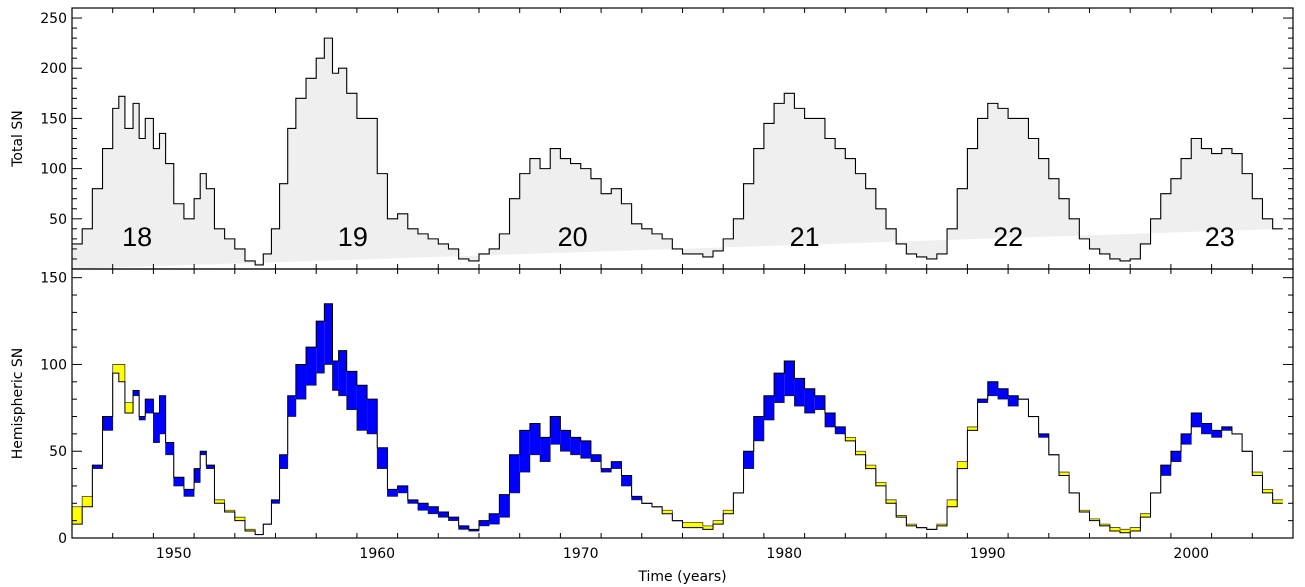 Image resolution: width=1305 pixels, height=587 pixels. What do you see at coordinates (784, 554) in the screenshot?
I see `time-x-tick-label: 1980` at bounding box center [784, 554].